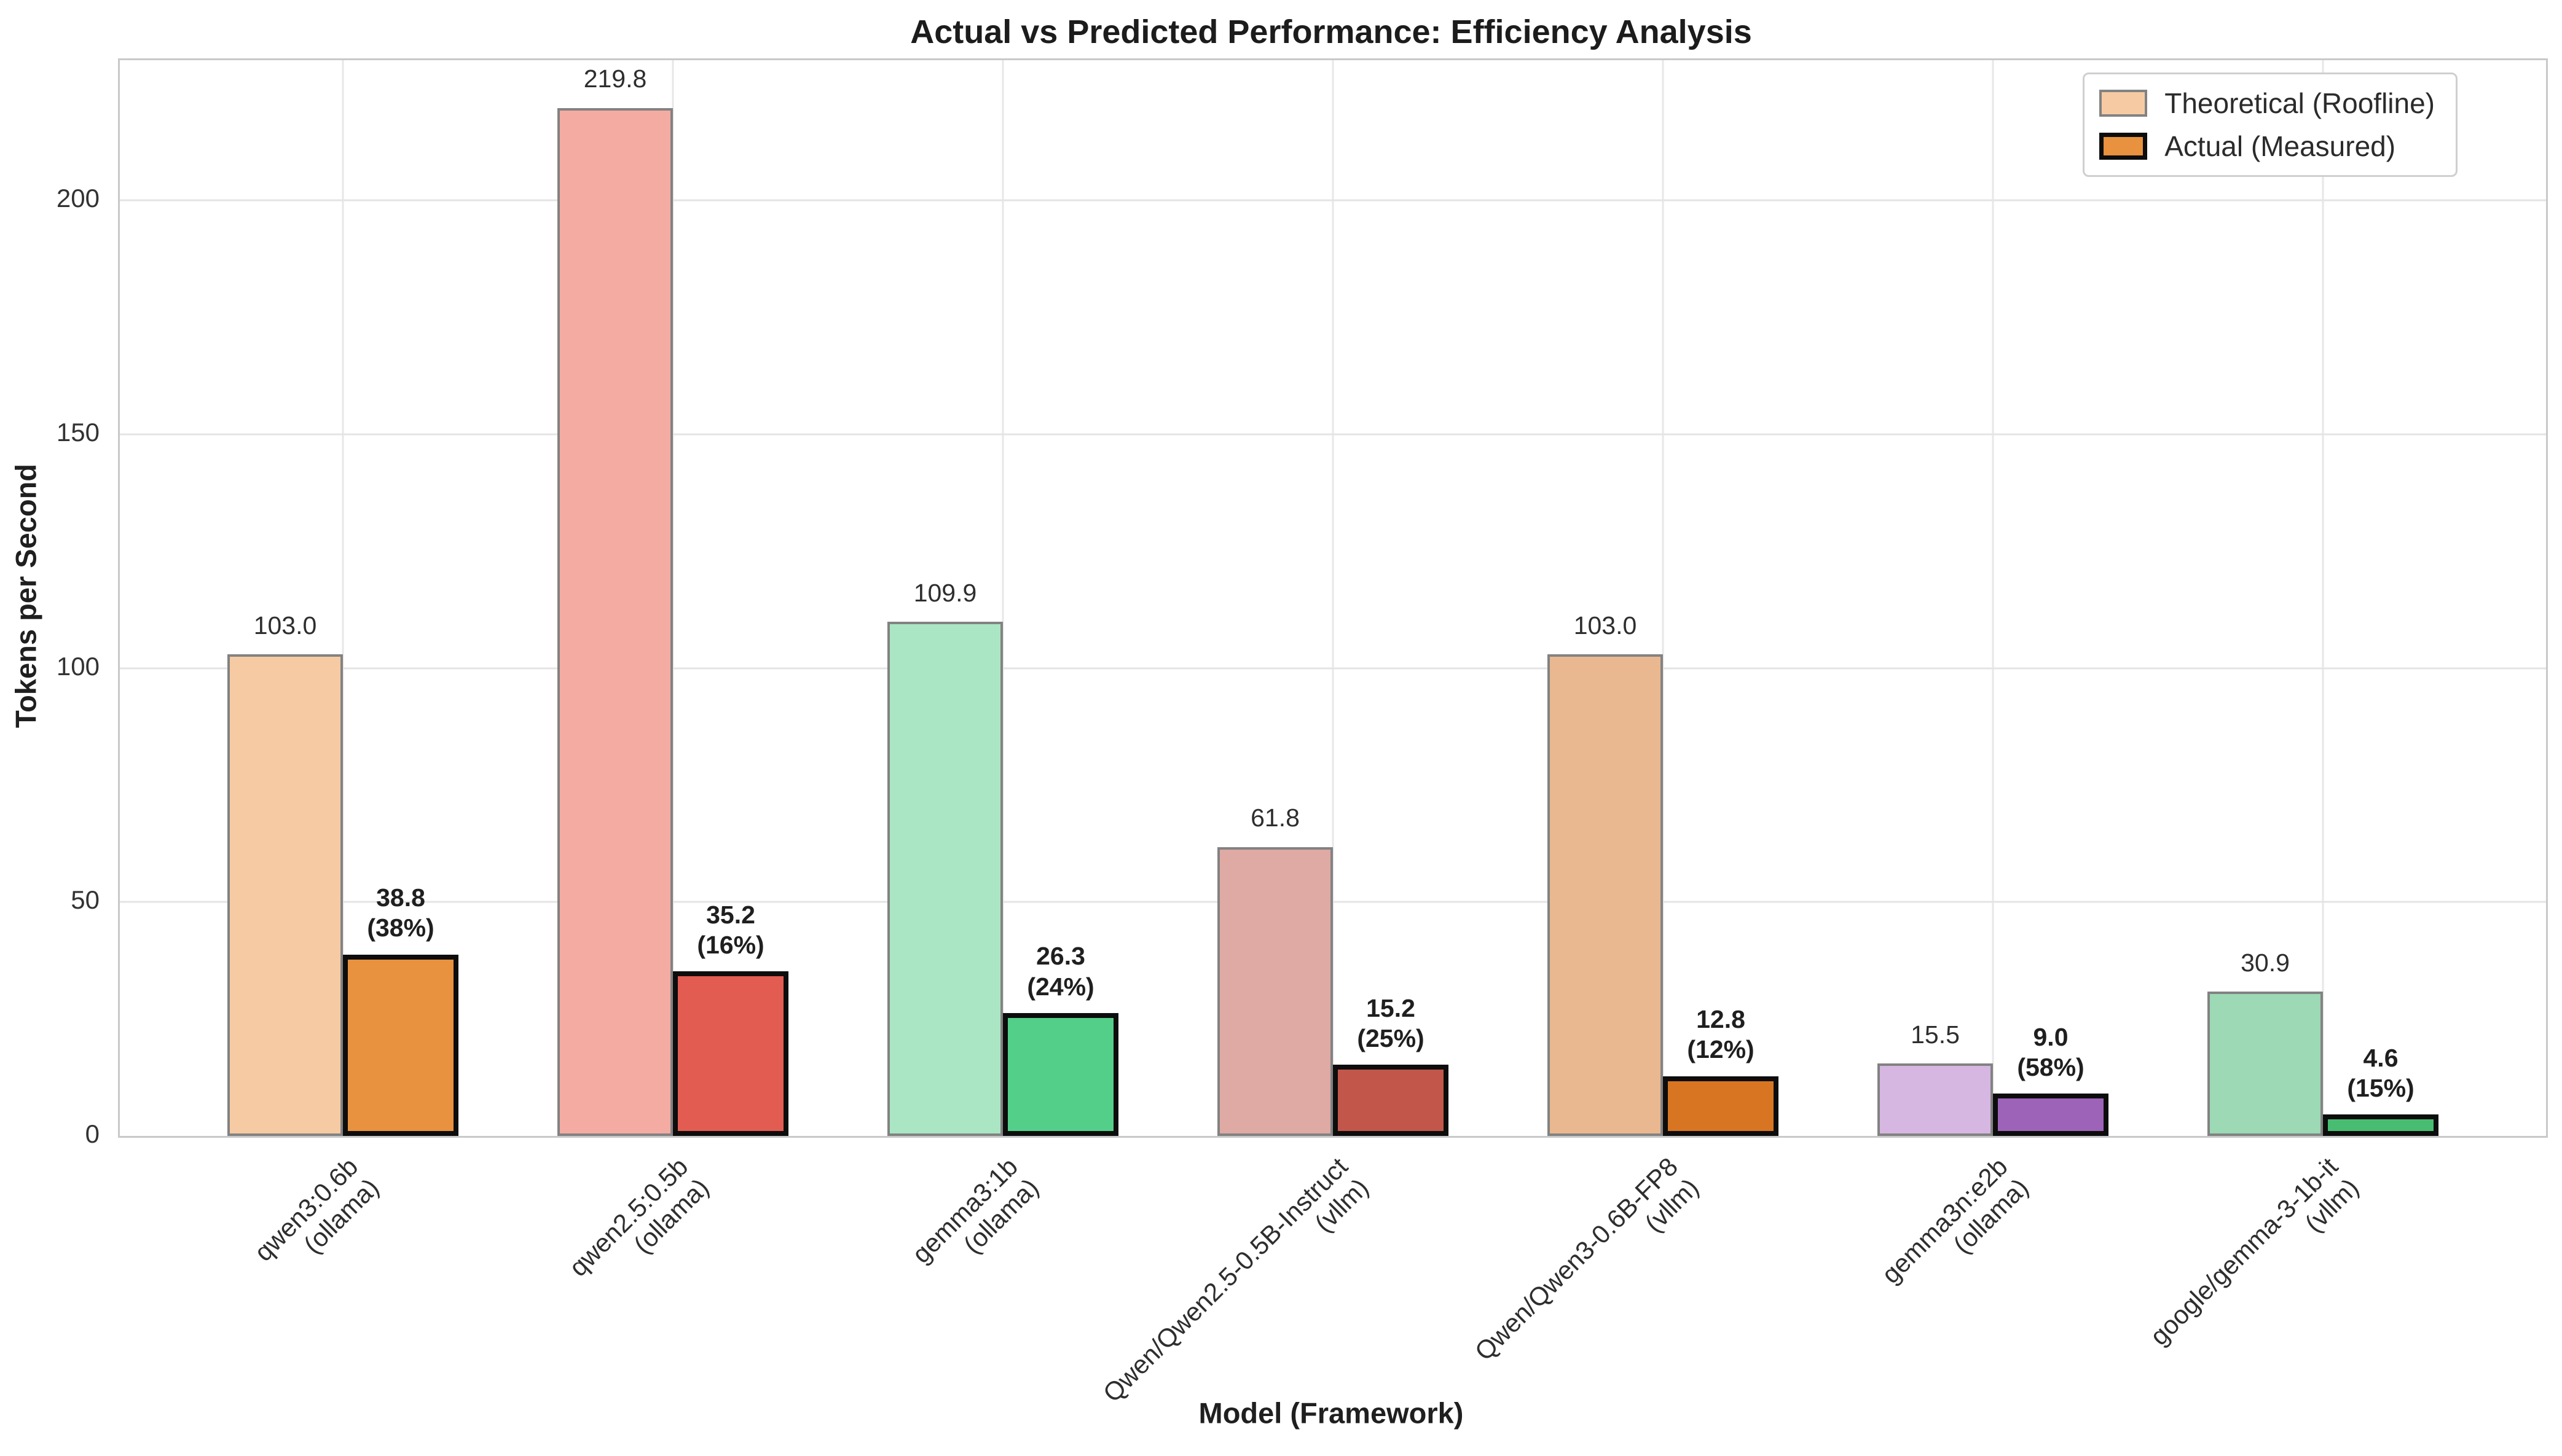  Describe the element at coordinates (1935, 1034) in the screenshot. I see `label-theoretical-5: 15.5` at that location.